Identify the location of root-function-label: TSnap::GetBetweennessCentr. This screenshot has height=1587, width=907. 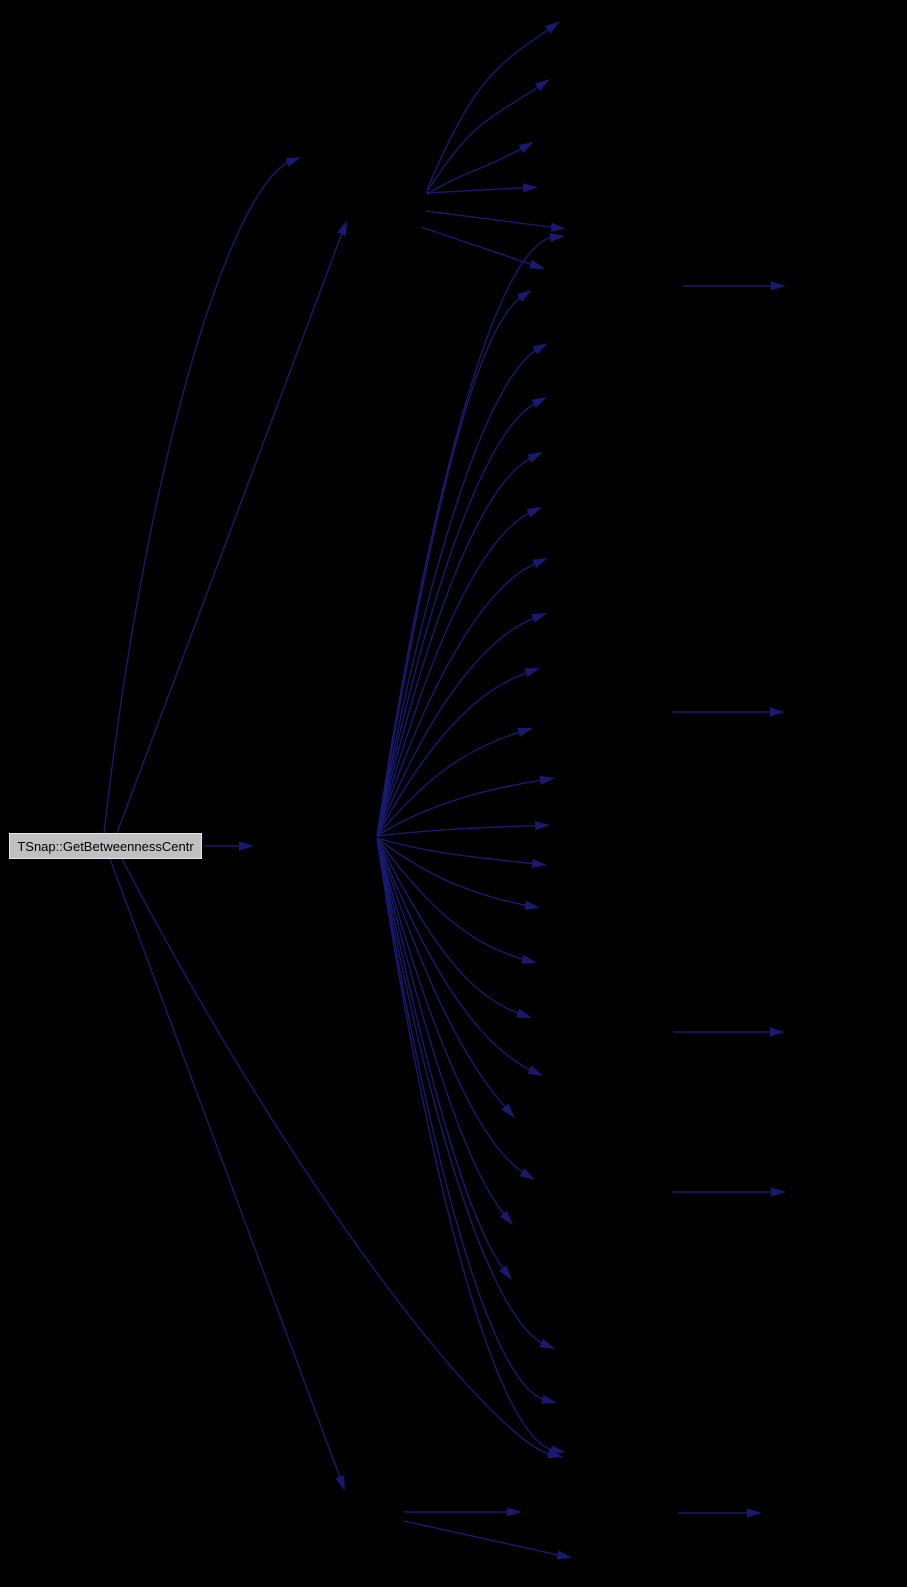
(105, 846).